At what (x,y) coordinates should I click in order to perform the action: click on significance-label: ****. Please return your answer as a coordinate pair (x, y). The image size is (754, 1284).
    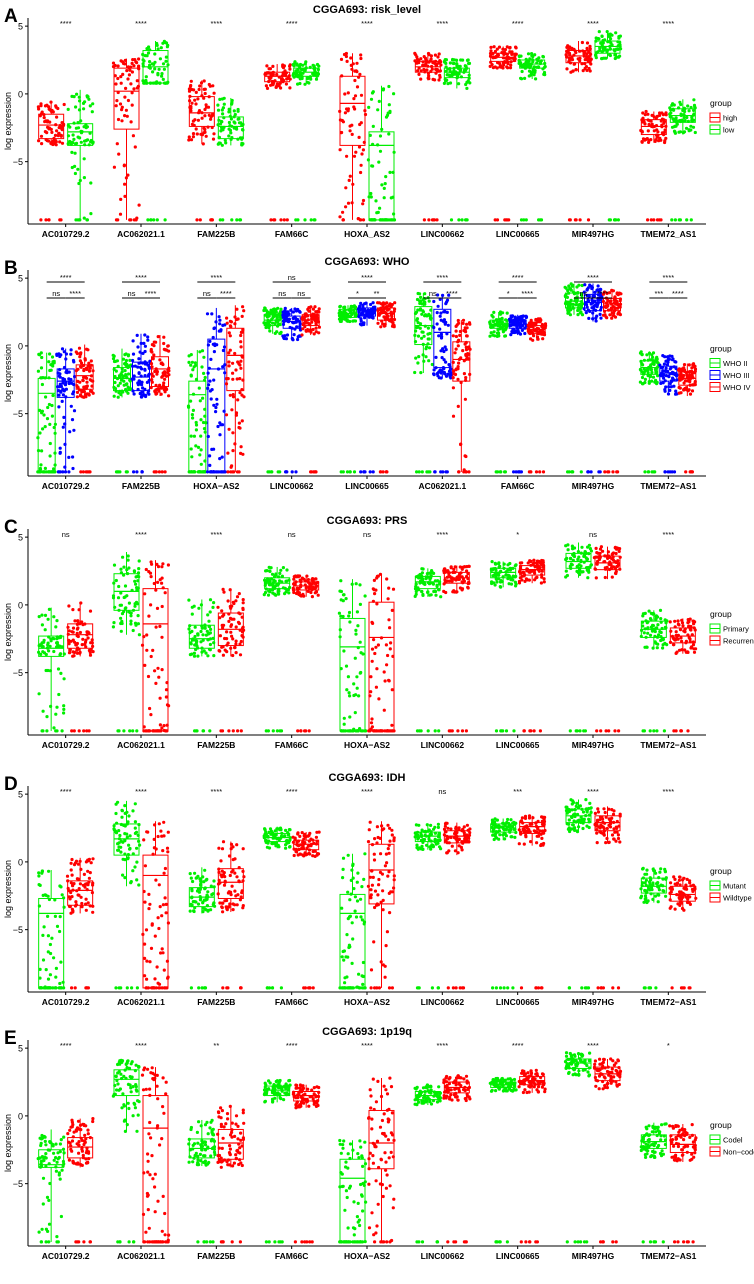
    Looking at the image, I should click on (593, 23).